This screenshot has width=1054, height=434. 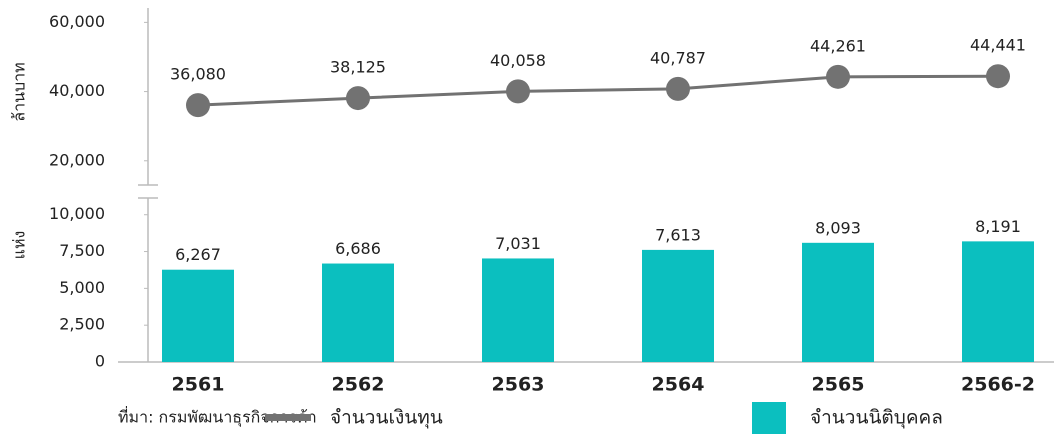 I want to click on data-label: 40,787, so click(x=678, y=57).